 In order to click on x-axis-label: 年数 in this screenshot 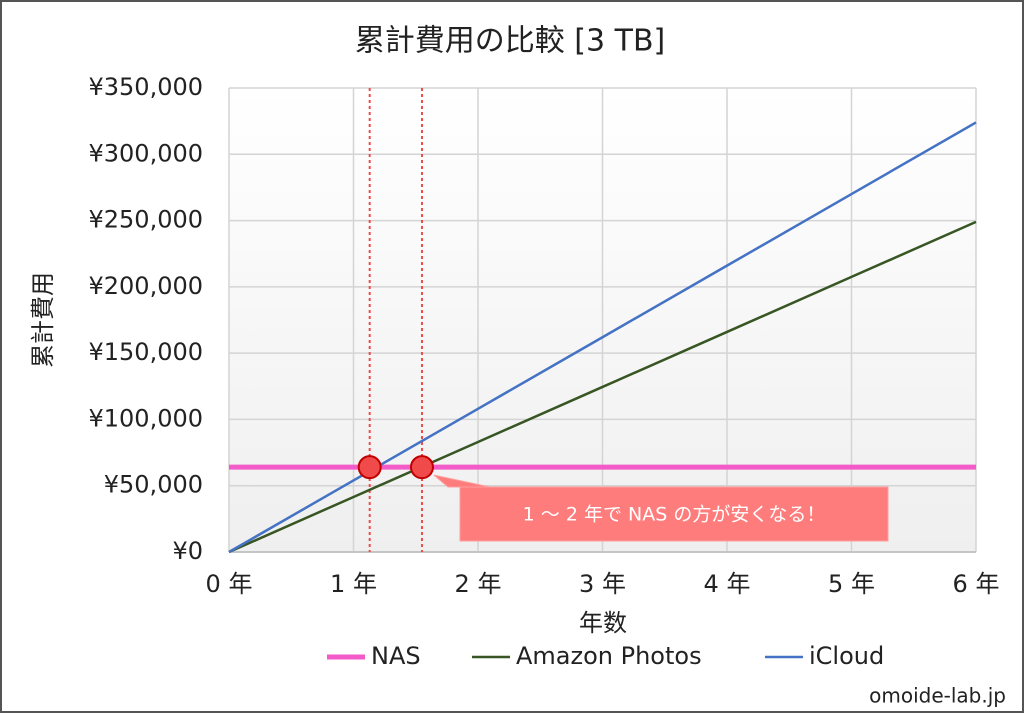, I will do `click(603, 623)`.